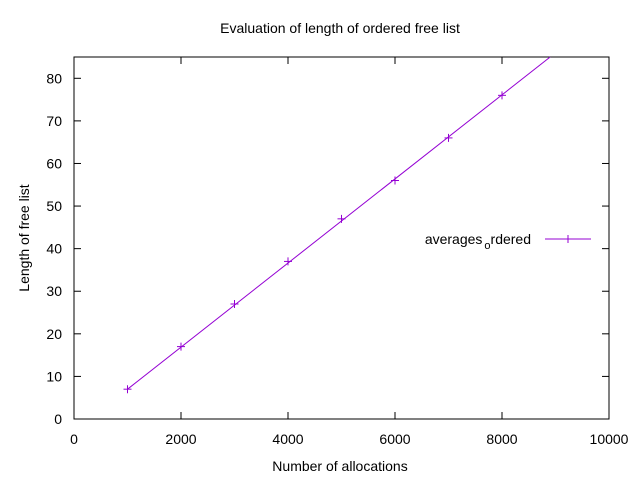  Describe the element at coordinates (487, 246) in the screenshot. I see `legend-label-subscript: o` at that location.